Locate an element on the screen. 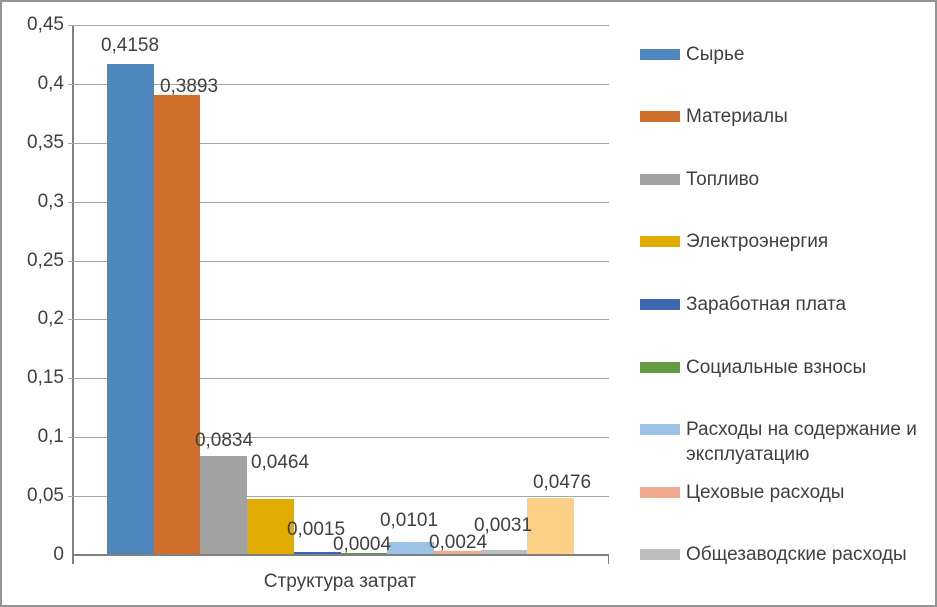 This screenshot has width=937, height=607. bar-value-label: 0,0464 is located at coordinates (280, 462).